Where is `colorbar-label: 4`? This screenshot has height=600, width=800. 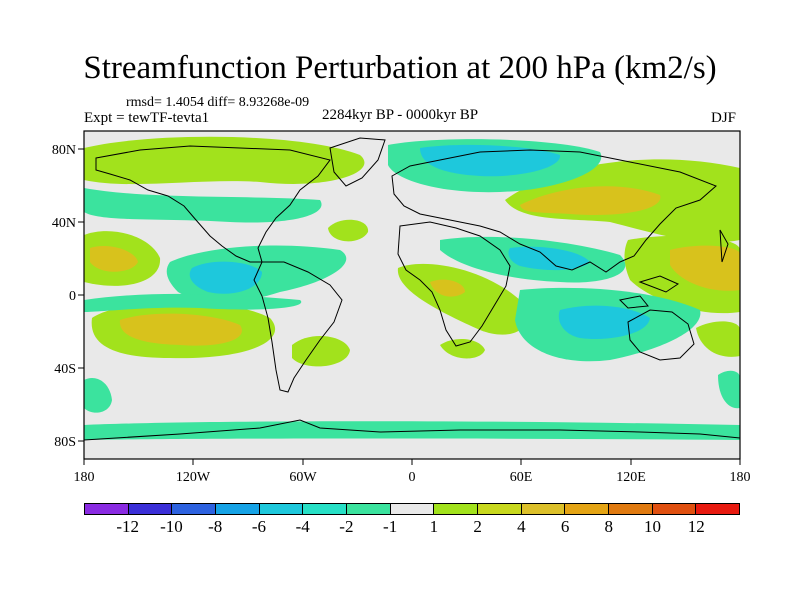 colorbar-label: 4 is located at coordinates (521, 526).